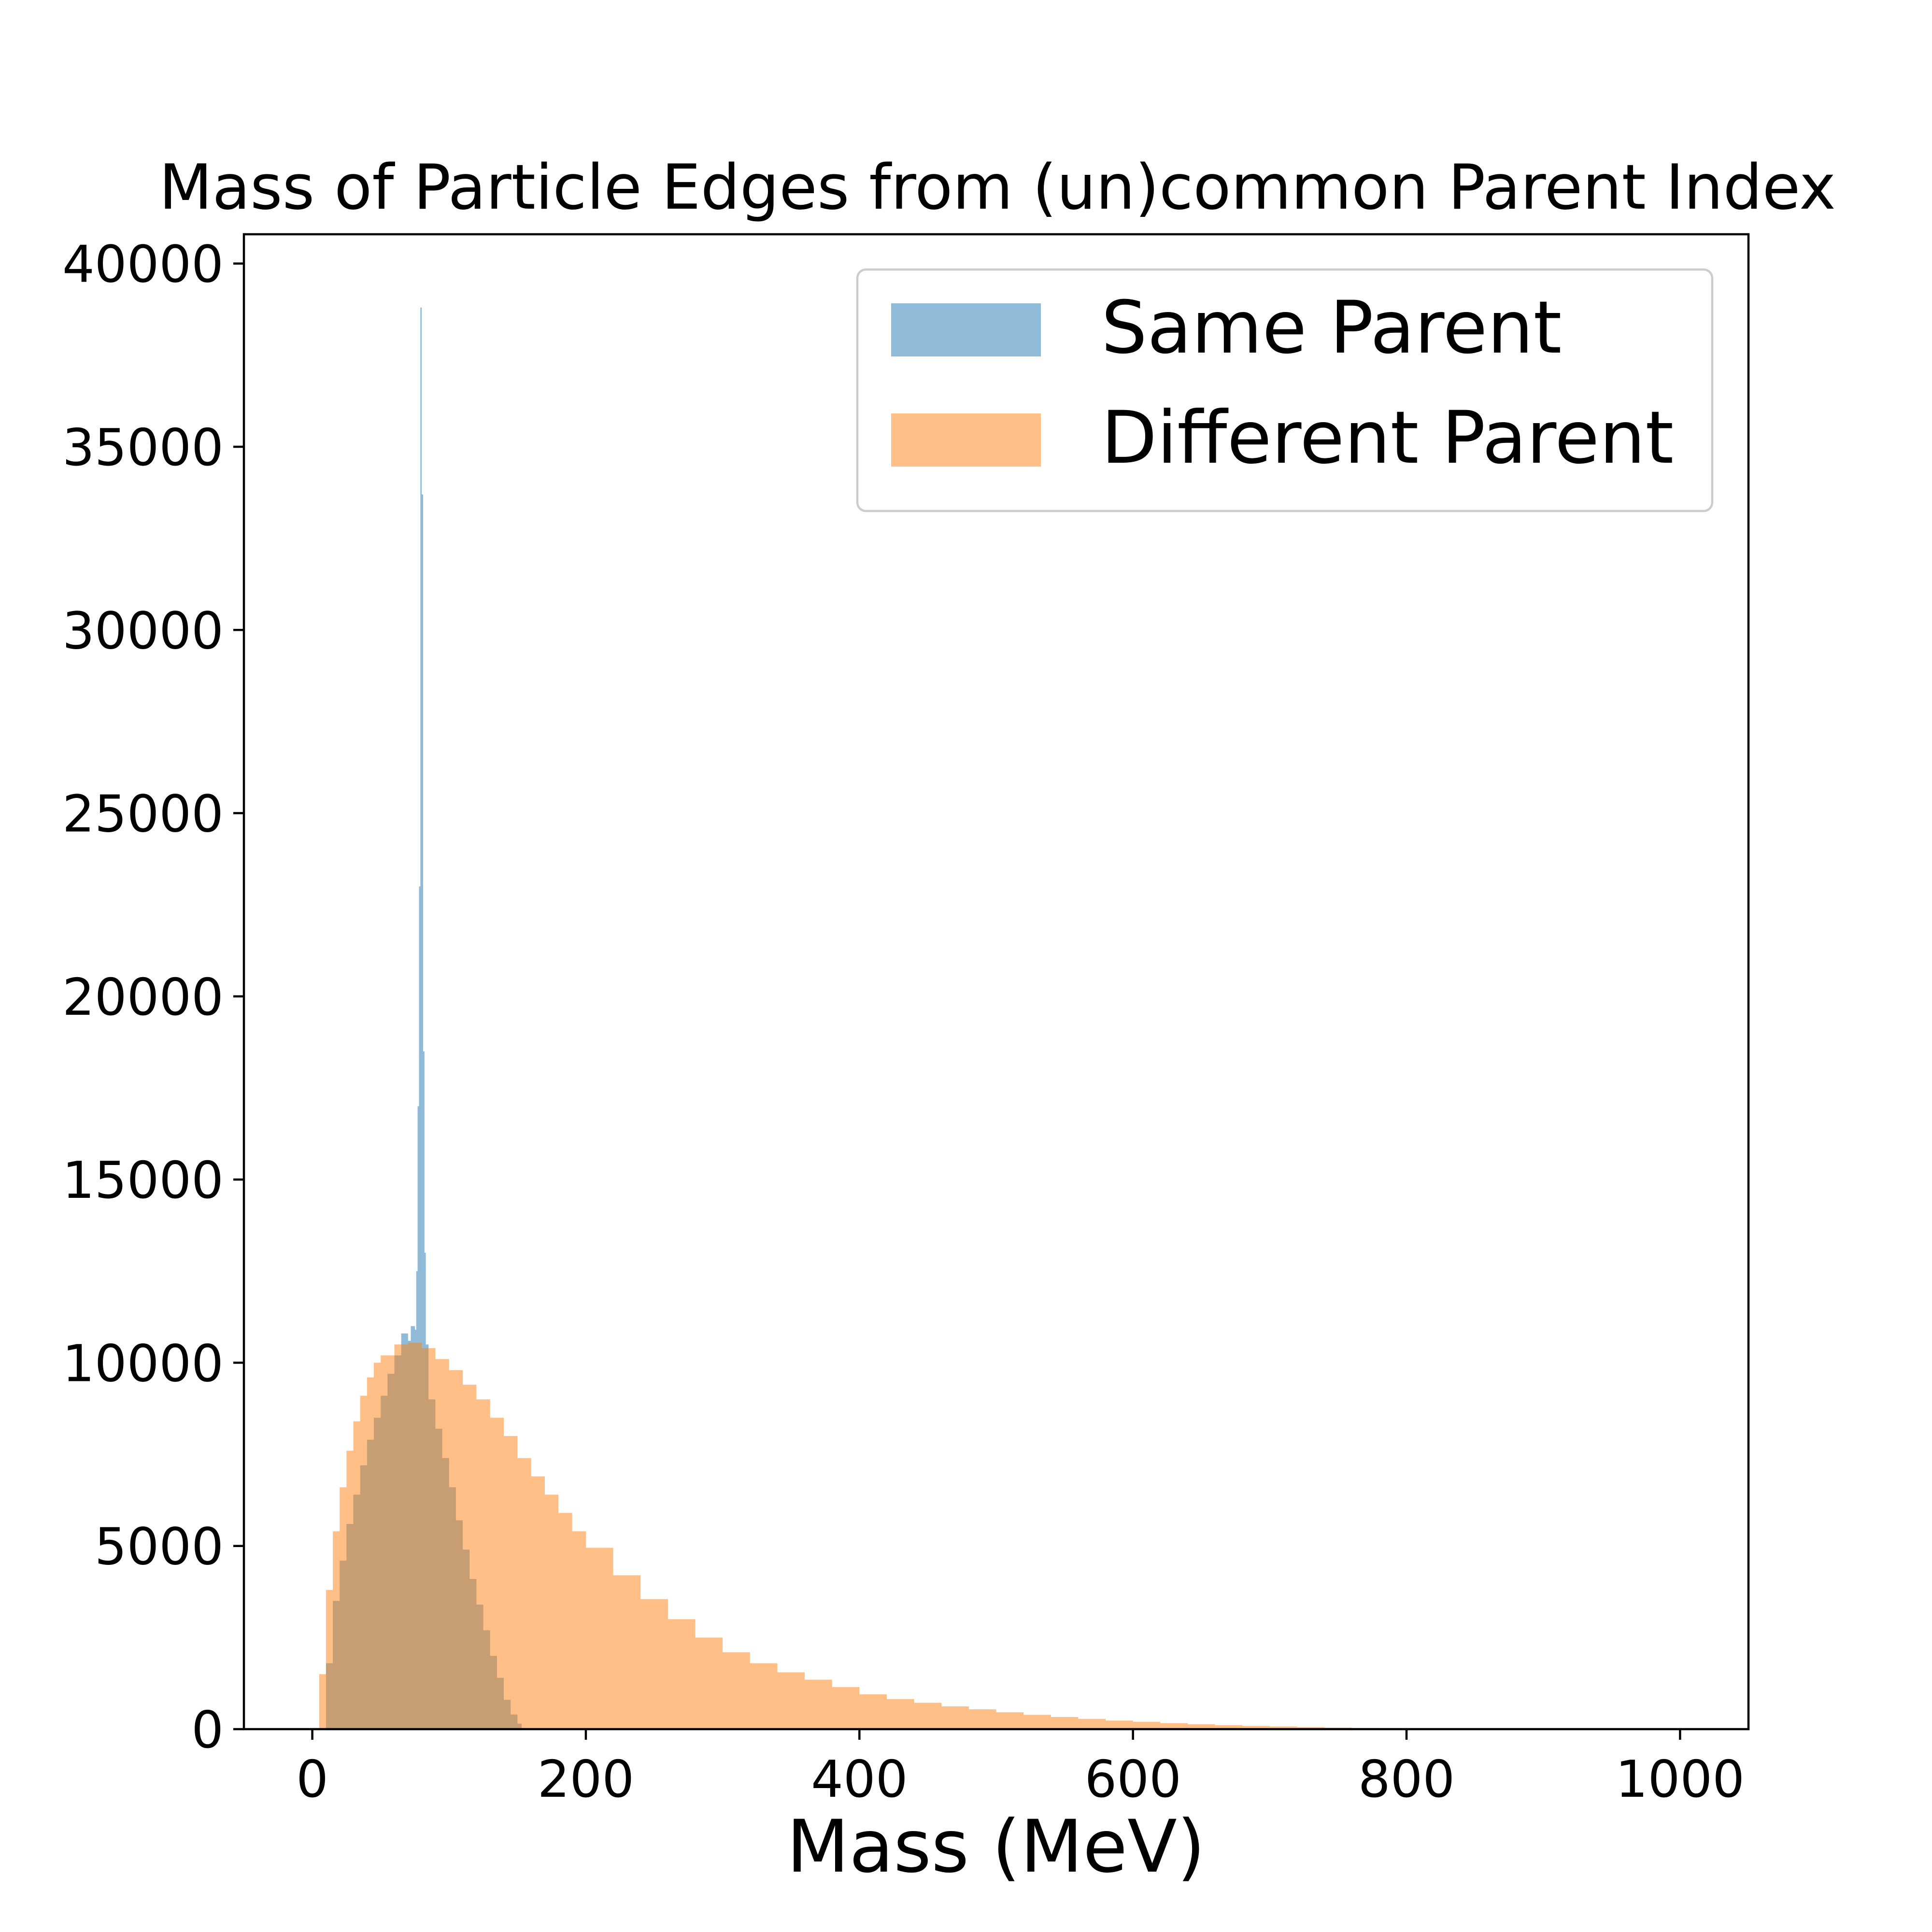 This screenshot has width=1932, height=1932. What do you see at coordinates (143, 630) in the screenshot?
I see `y-tick-label: 30000` at bounding box center [143, 630].